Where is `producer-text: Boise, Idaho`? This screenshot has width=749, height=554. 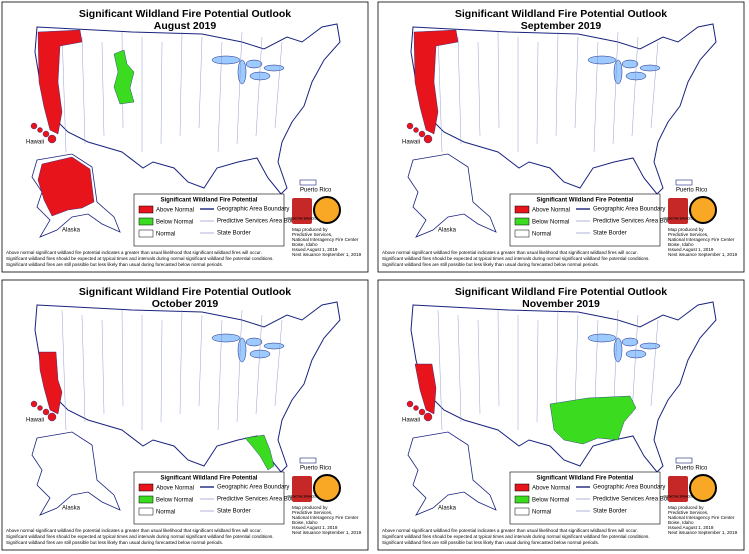
producer-text: Boise, Idaho is located at coordinates (305, 522).